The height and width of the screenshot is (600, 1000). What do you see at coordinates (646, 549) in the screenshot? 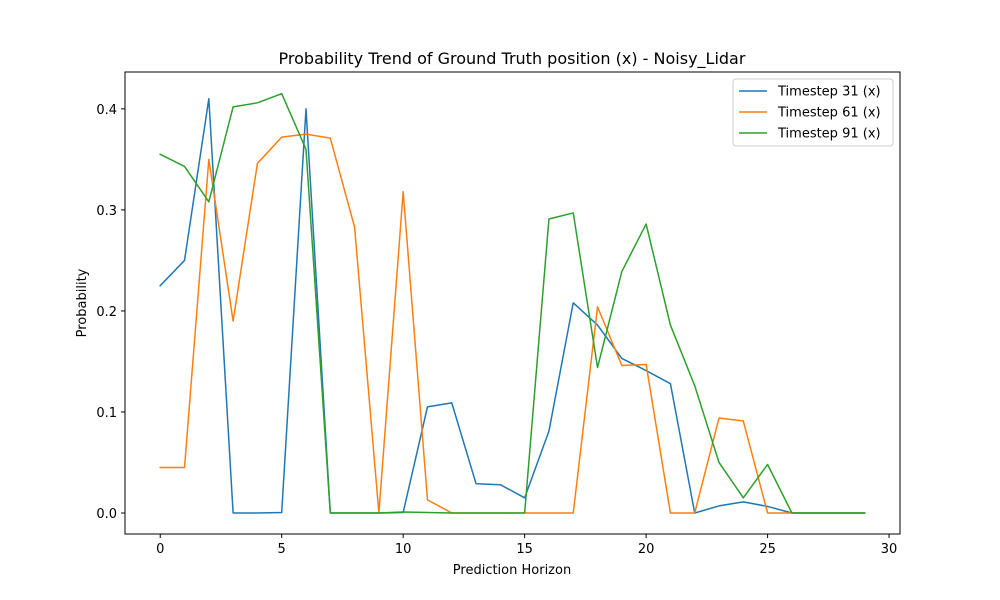
I see `x-tick-label: 20` at bounding box center [646, 549].